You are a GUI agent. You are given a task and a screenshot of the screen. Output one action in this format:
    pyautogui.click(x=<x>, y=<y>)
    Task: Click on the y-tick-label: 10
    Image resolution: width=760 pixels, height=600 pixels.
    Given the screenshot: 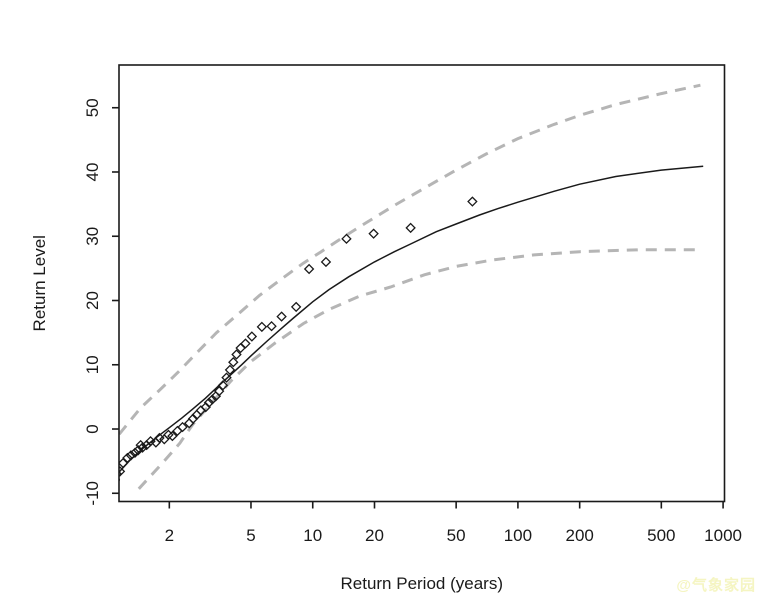 What is the action you would take?
    pyautogui.click(x=92, y=364)
    